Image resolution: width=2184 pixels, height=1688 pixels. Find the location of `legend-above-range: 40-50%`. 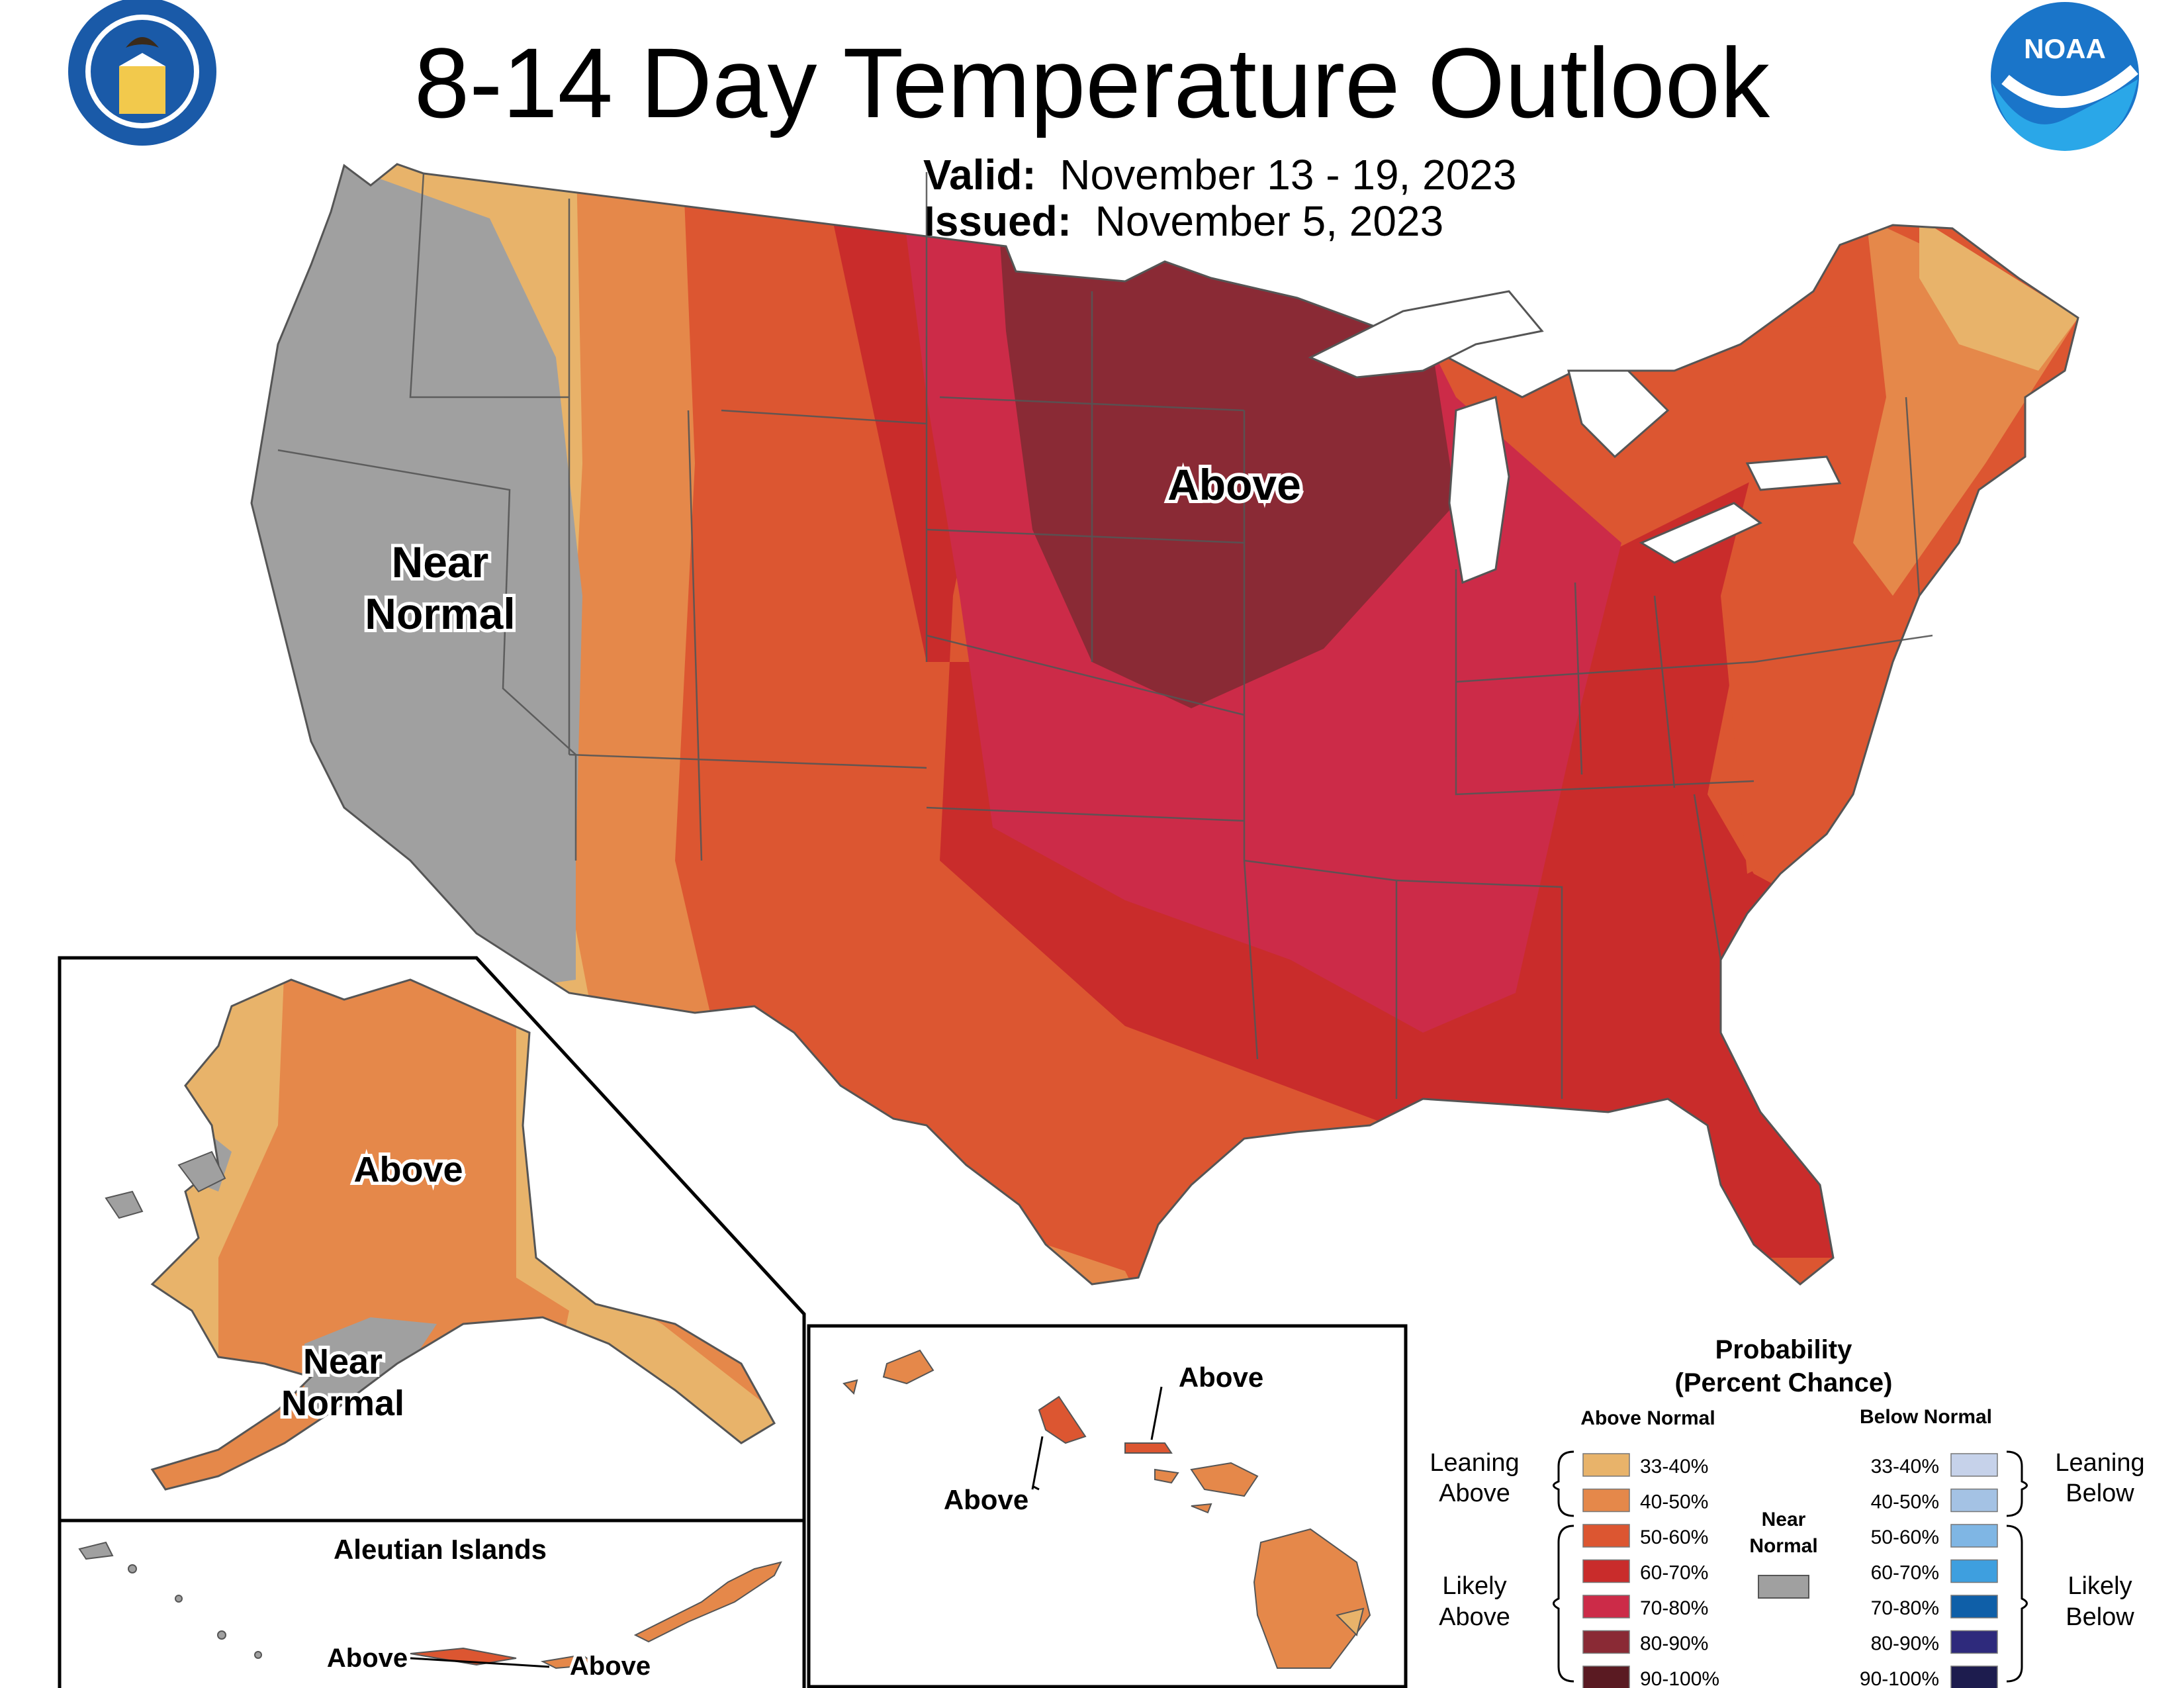

legend-above-range: 40-50% is located at coordinates (1674, 1502).